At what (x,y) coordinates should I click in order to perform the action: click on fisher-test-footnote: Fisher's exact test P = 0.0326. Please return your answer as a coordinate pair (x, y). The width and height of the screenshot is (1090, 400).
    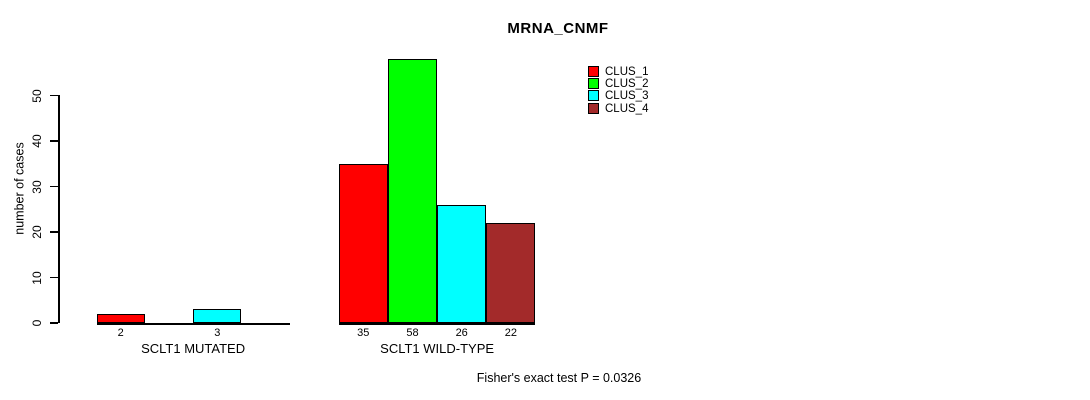
    Looking at the image, I should click on (559, 378).